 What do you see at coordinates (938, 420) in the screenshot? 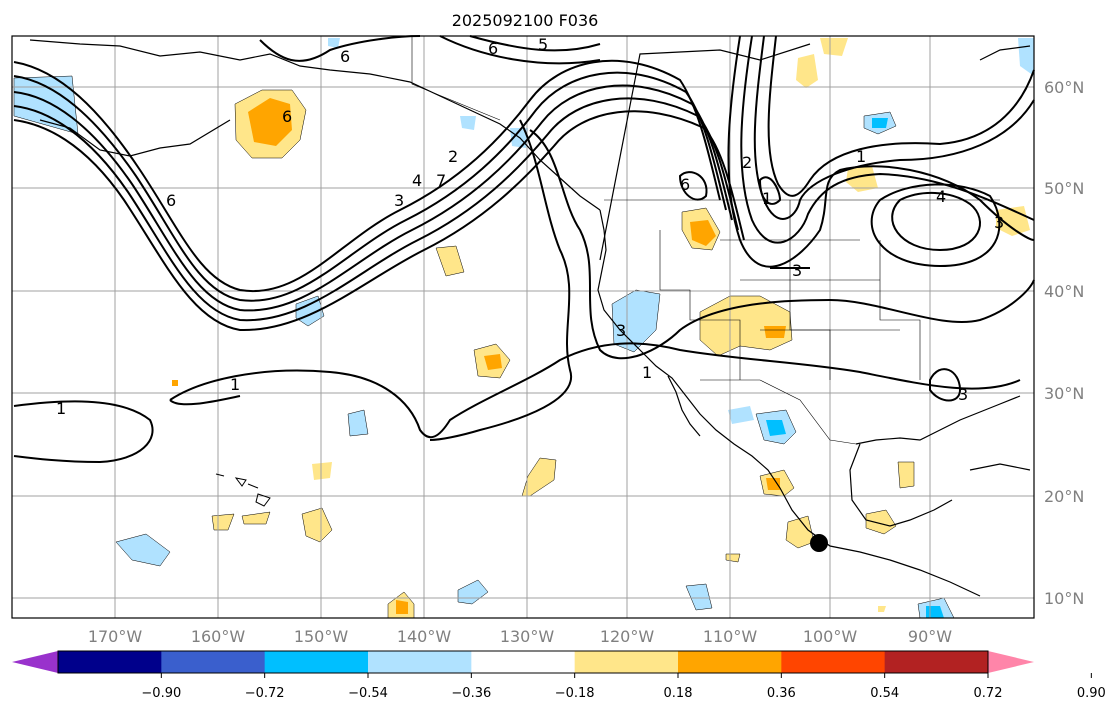
I see `gulf-coast` at bounding box center [938, 420].